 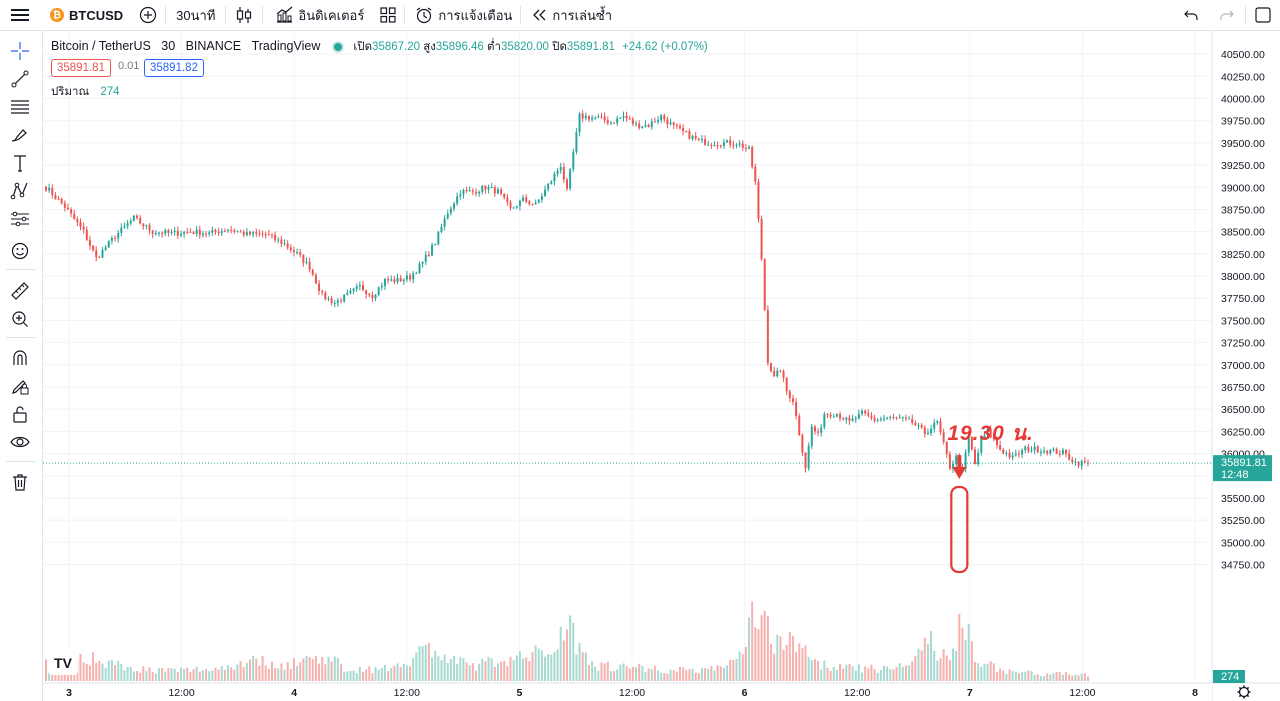 What do you see at coordinates (21, 269) in the screenshot?
I see `sidebar-divider` at bounding box center [21, 269].